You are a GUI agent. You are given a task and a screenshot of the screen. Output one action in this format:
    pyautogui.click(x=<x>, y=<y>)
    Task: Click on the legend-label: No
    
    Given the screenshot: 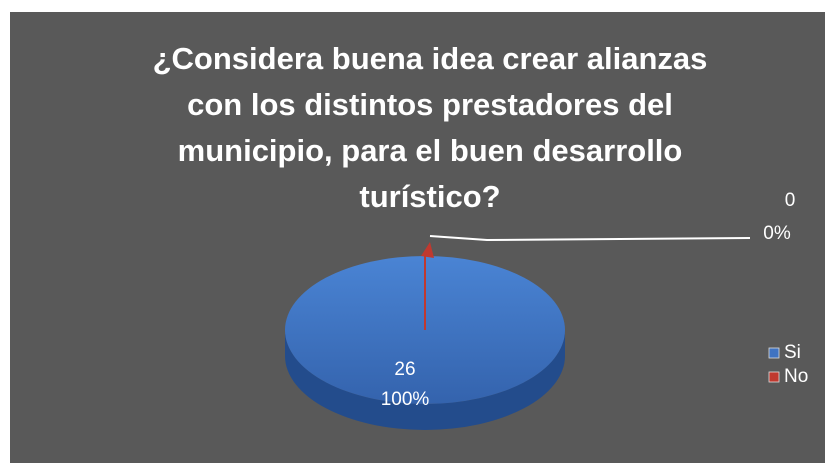 What is the action you would take?
    pyautogui.click(x=796, y=376)
    